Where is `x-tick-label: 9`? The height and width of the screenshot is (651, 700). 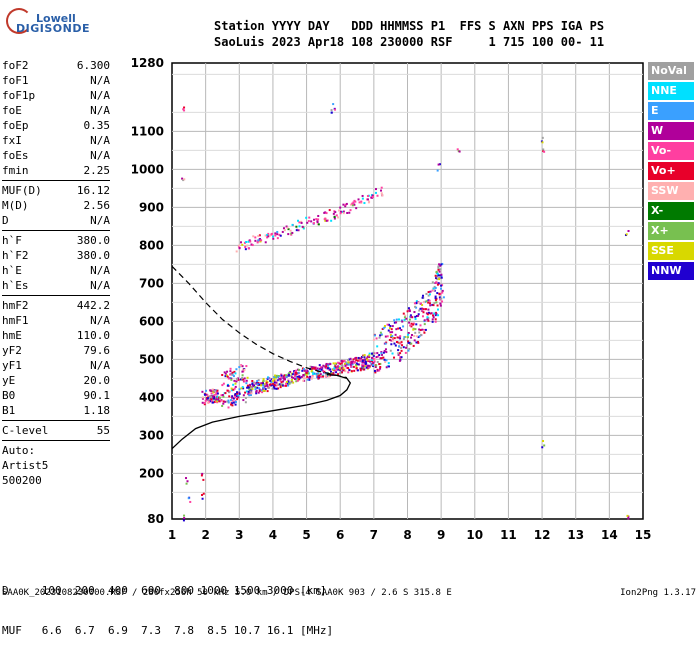 x-tick-label: 9 is located at coordinates (441, 535).